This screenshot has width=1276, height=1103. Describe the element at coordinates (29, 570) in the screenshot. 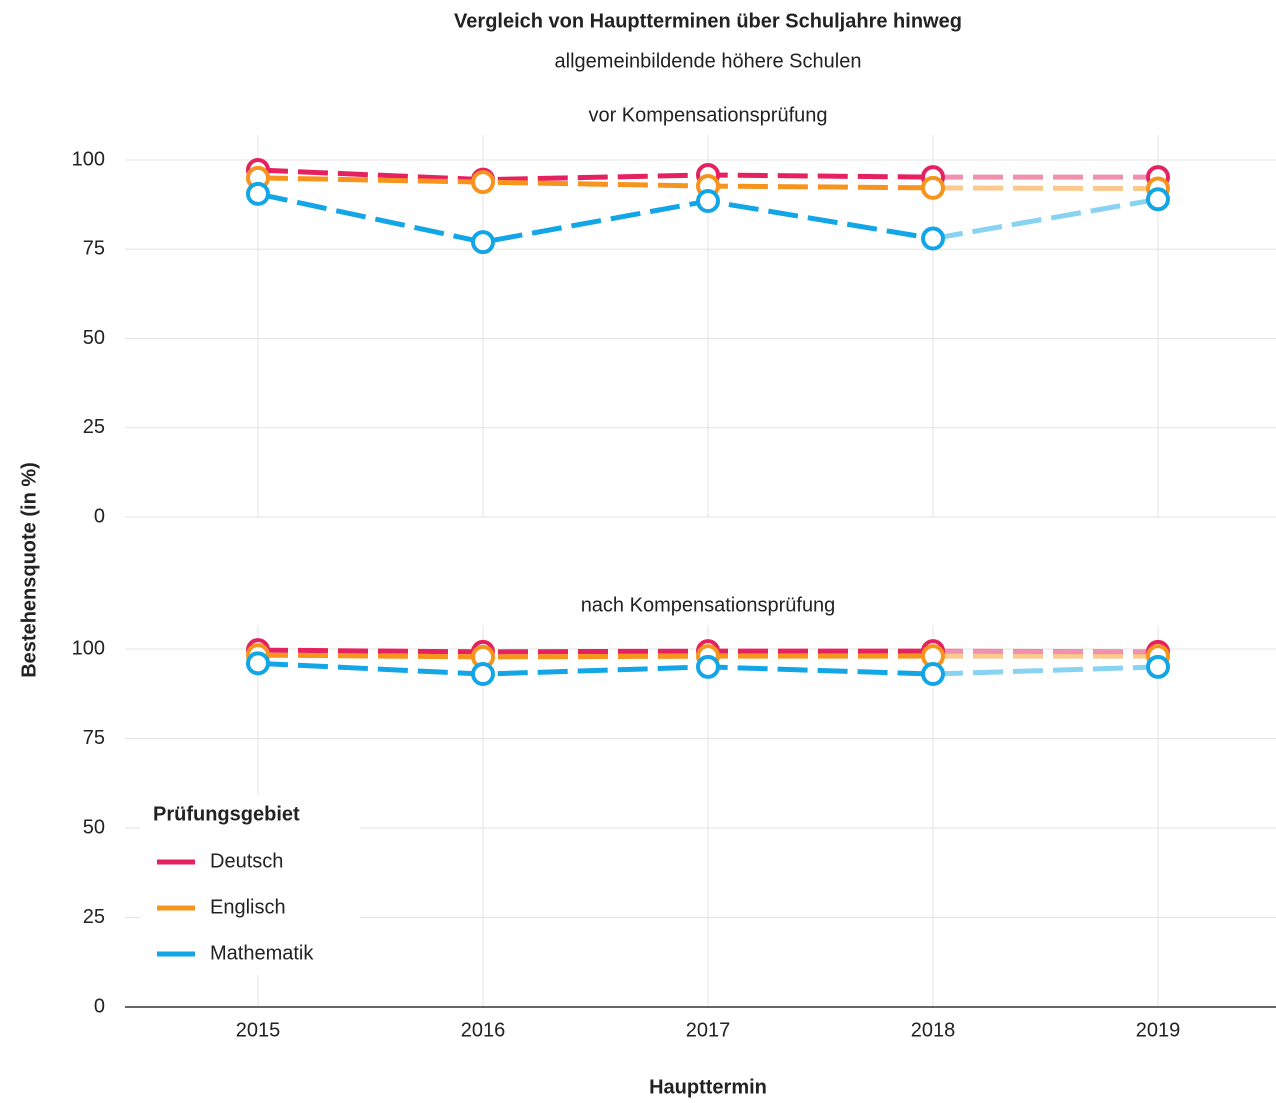

I see `y-axis-label: Bestehensquote (in %)` at that location.